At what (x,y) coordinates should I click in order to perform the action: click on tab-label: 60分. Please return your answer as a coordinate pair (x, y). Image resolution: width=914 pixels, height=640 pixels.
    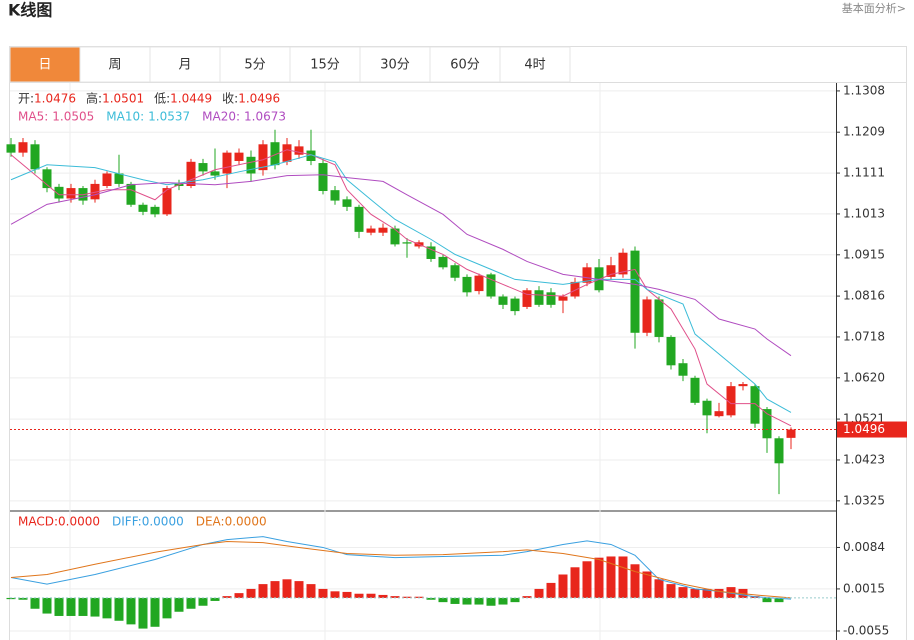
    Looking at the image, I should click on (465, 65).